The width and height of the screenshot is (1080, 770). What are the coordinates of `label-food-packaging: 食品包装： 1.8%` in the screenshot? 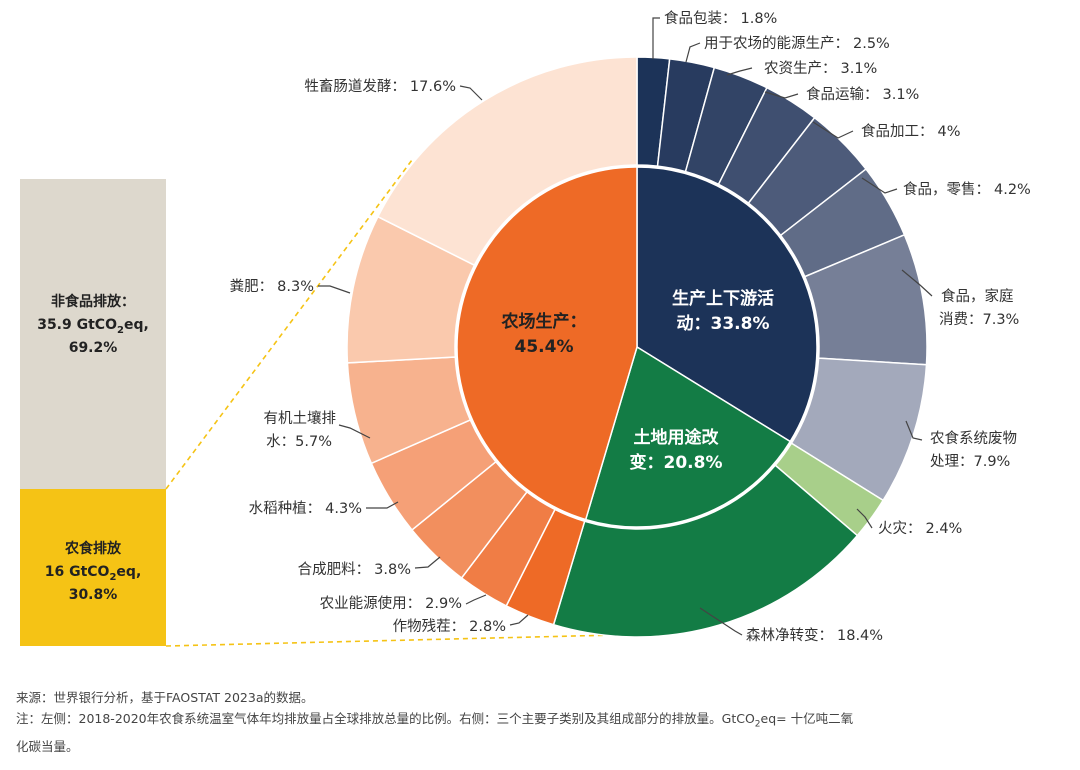 It's located at (720, 18).